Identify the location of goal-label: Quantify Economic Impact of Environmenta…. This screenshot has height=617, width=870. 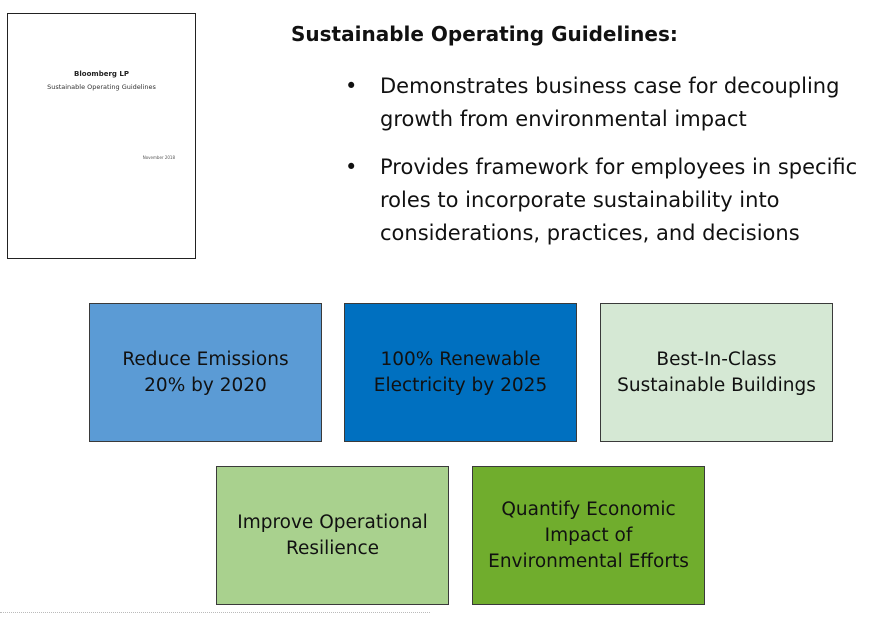
(588, 535).